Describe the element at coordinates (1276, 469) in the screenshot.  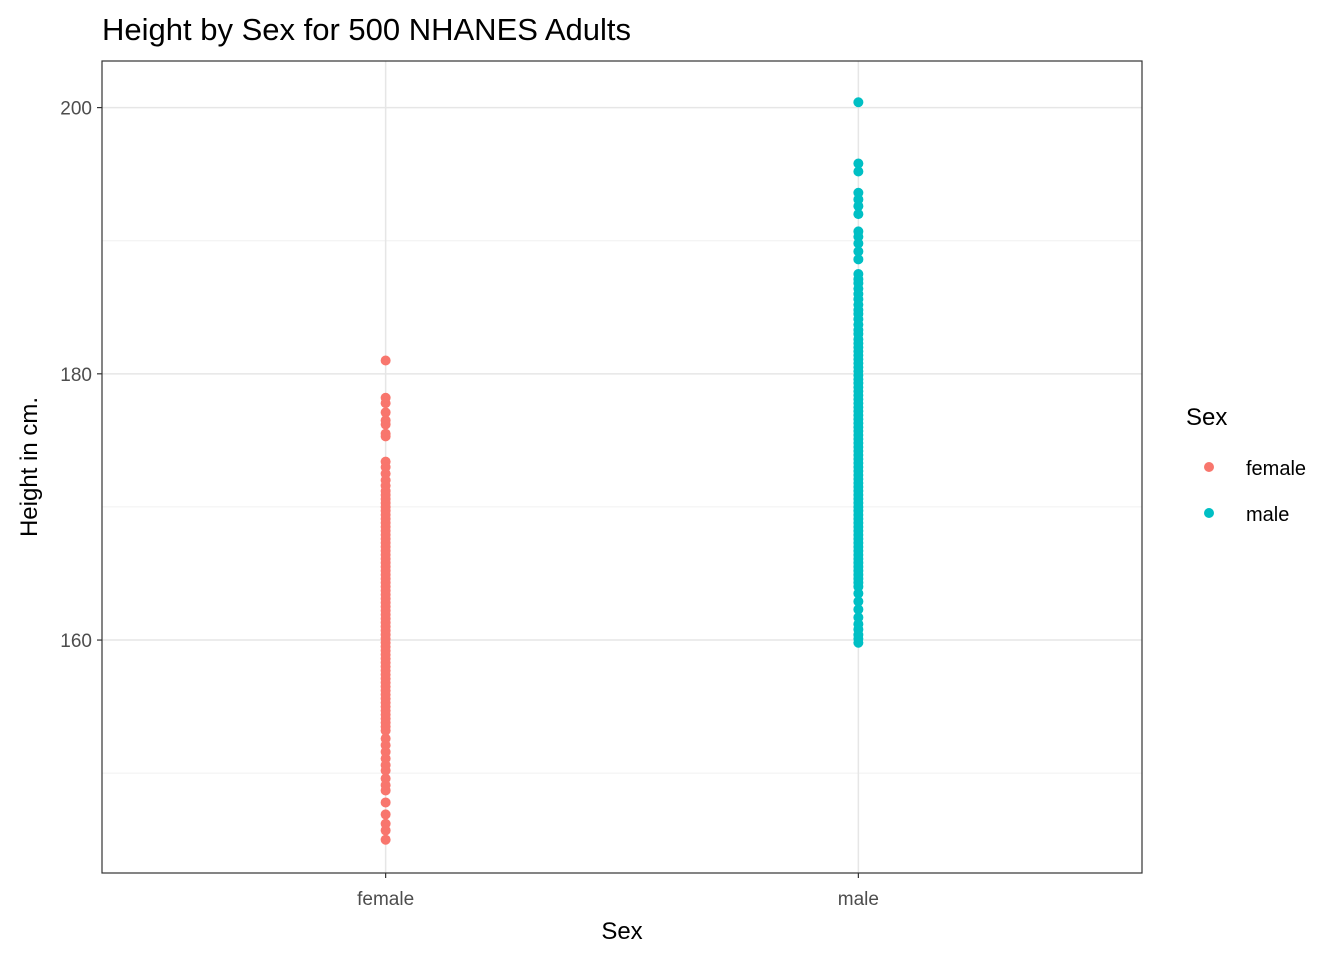
I see `legend-label-female: female` at that location.